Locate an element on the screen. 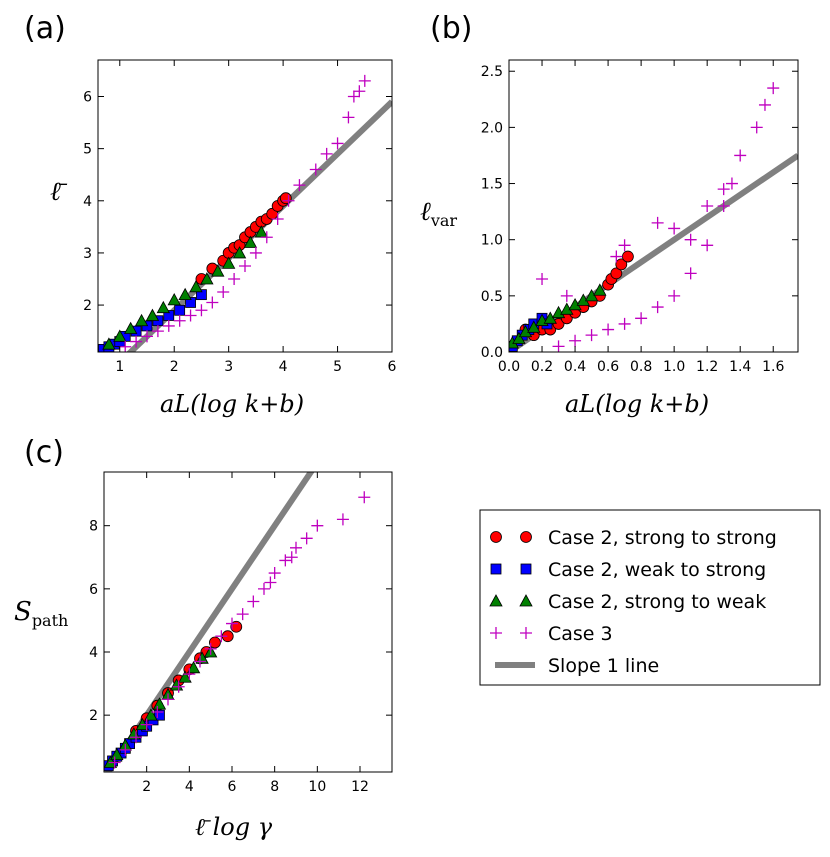 Image resolution: width=830 pixels, height=857 pixels. y-tick-label: 1.0 is located at coordinates (492, 241).